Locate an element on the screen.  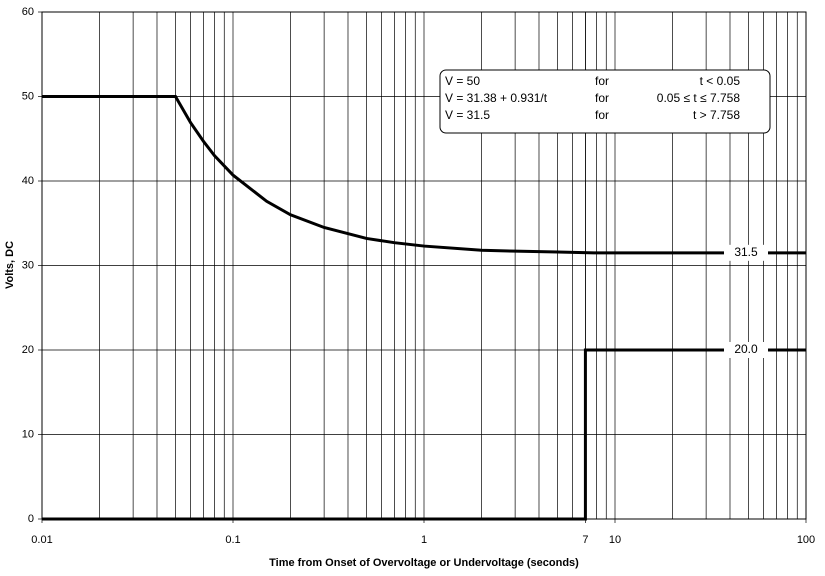
equation-text: V = 50 is located at coordinates (462, 81).